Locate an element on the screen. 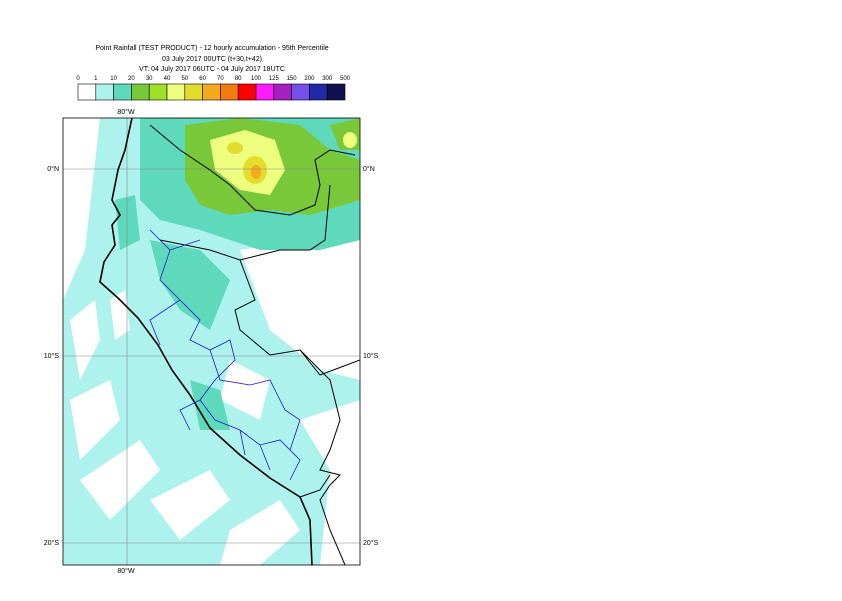 The height and width of the screenshot is (601, 842). legend-label: 200 is located at coordinates (309, 79).